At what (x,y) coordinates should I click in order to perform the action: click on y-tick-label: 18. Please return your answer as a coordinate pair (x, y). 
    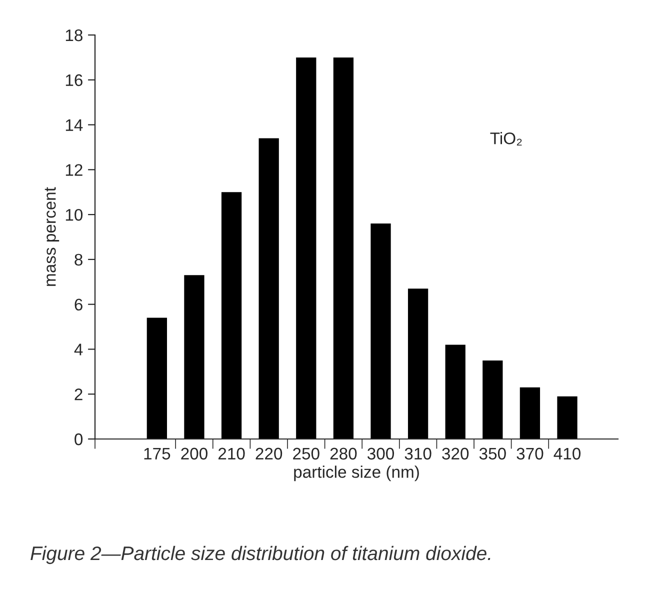
    Looking at the image, I should click on (74, 35).